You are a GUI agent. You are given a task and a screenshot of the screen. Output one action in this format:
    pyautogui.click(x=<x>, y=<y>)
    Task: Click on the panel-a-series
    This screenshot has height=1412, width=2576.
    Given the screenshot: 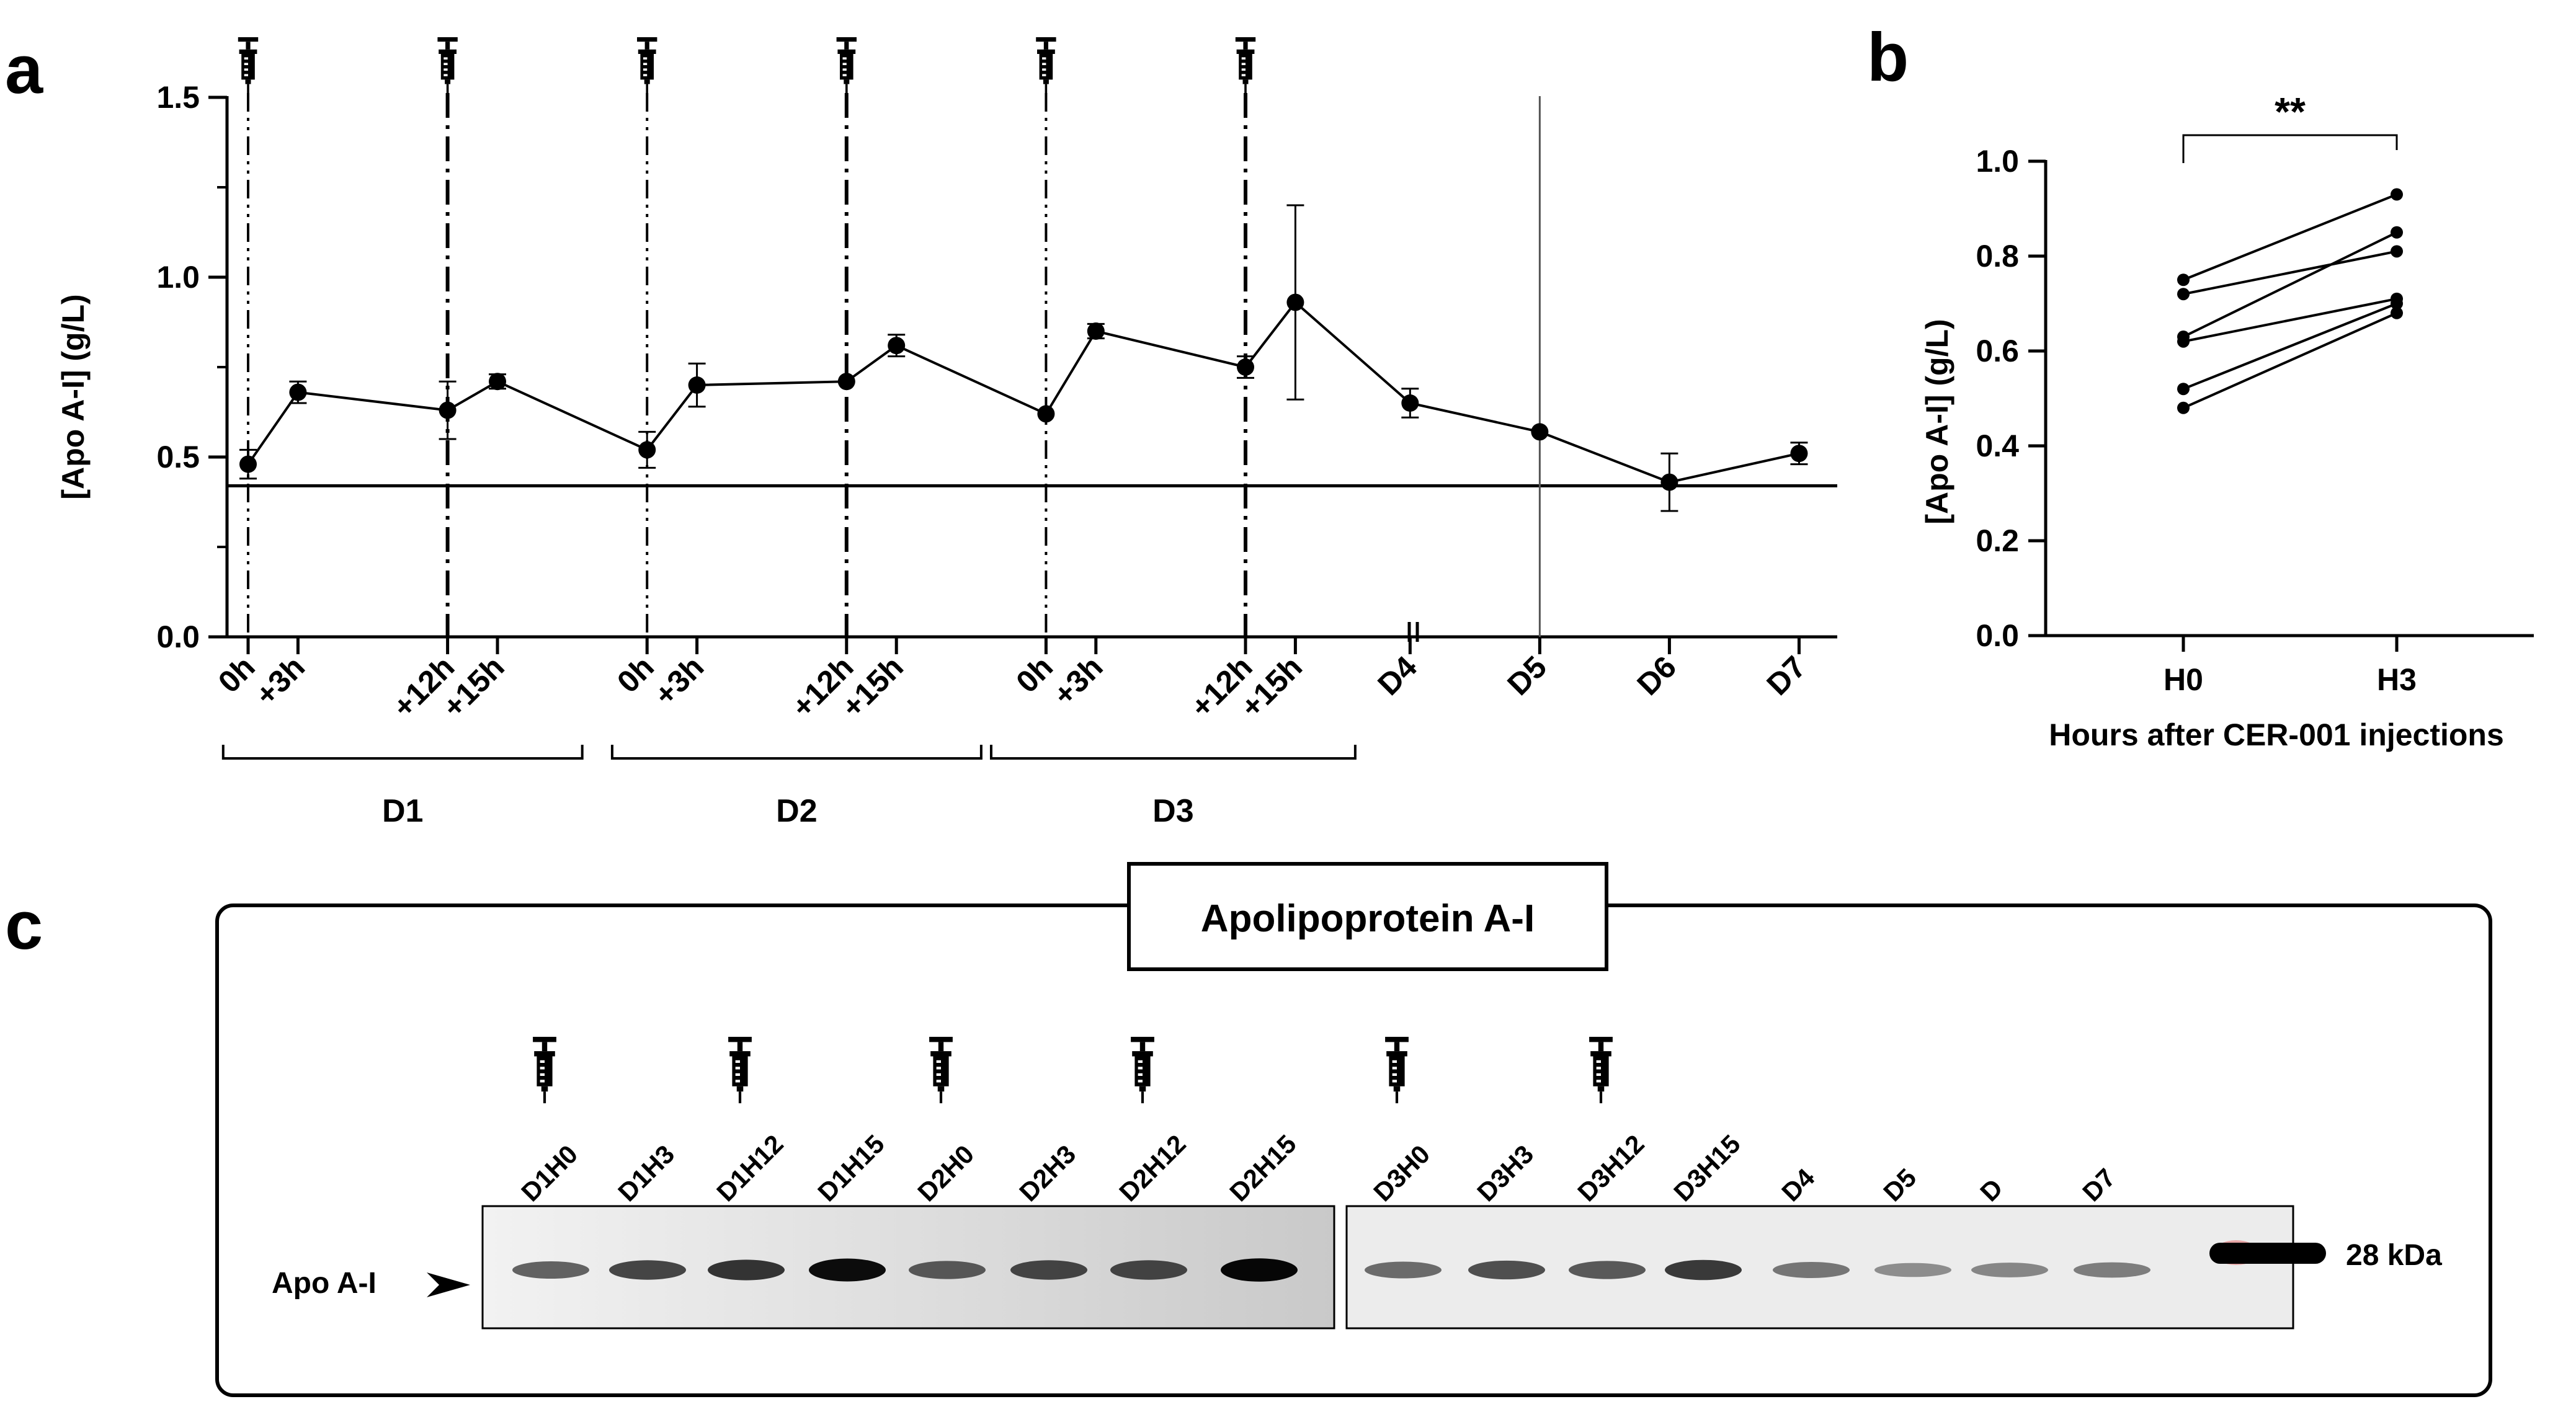 What is the action you would take?
    pyautogui.click(x=1023, y=358)
    